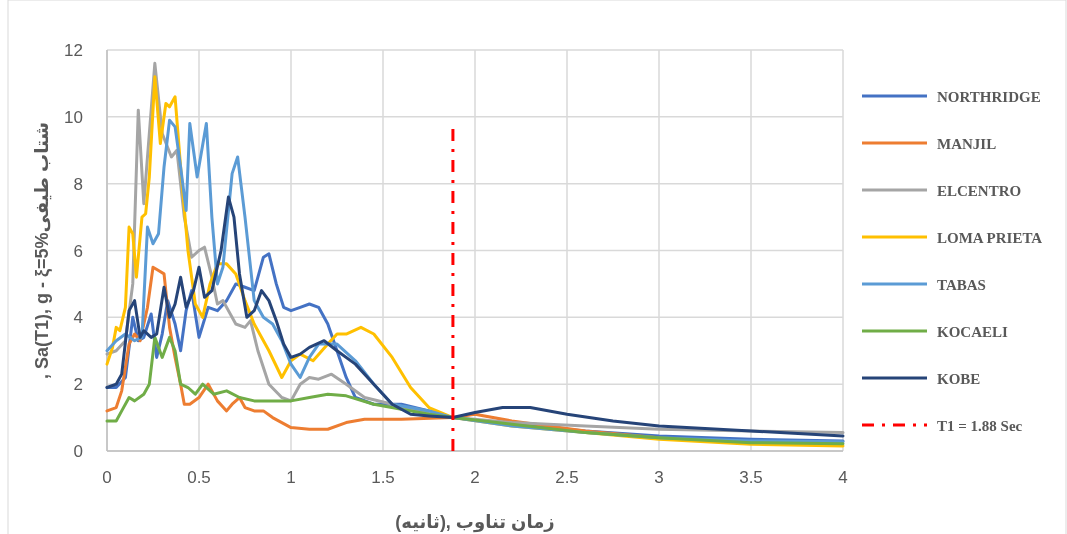 The image size is (1067, 534). I want to click on y-tick-label: 10, so click(73, 117).